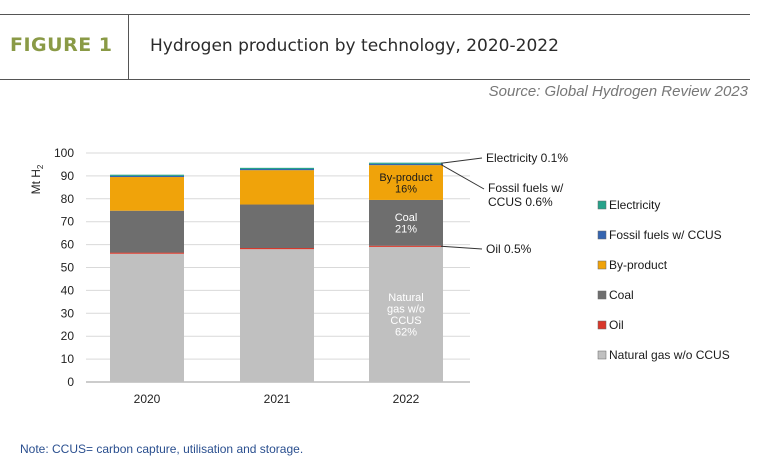 The width and height of the screenshot is (758, 468). What do you see at coordinates (68, 199) in the screenshot?
I see `y-tick-label-80: 80` at bounding box center [68, 199].